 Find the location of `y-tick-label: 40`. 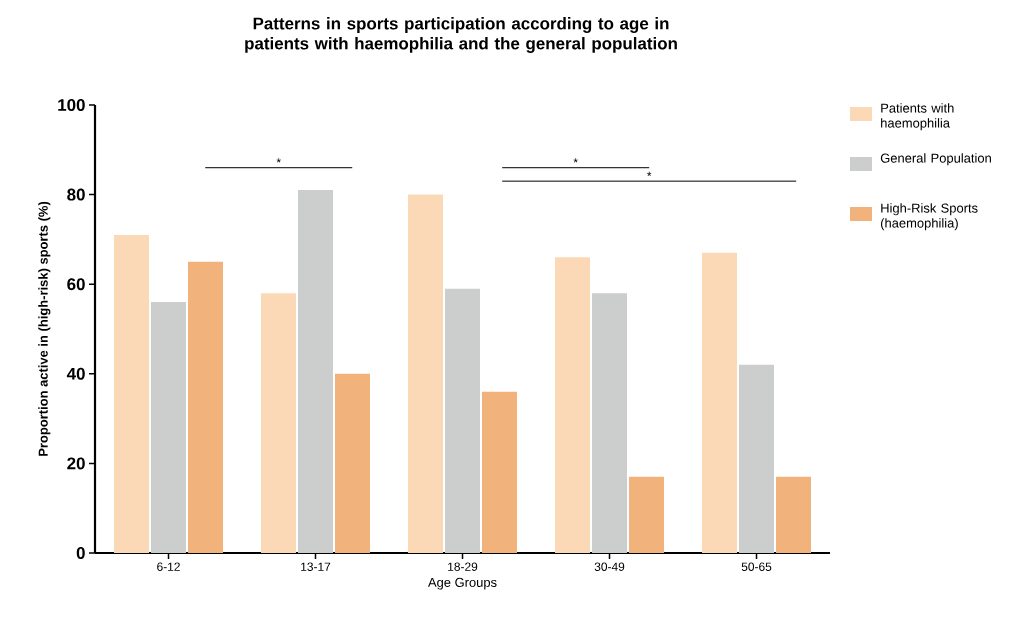

y-tick-label: 40 is located at coordinates (75, 373).